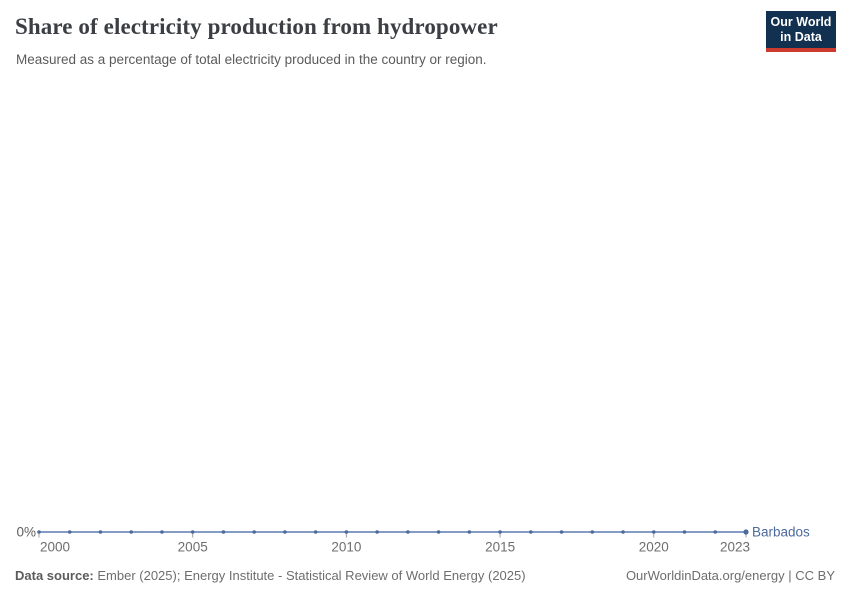 Image resolution: width=850 pixels, height=600 pixels. I want to click on y-axis-zero-label: 0%, so click(26, 532).